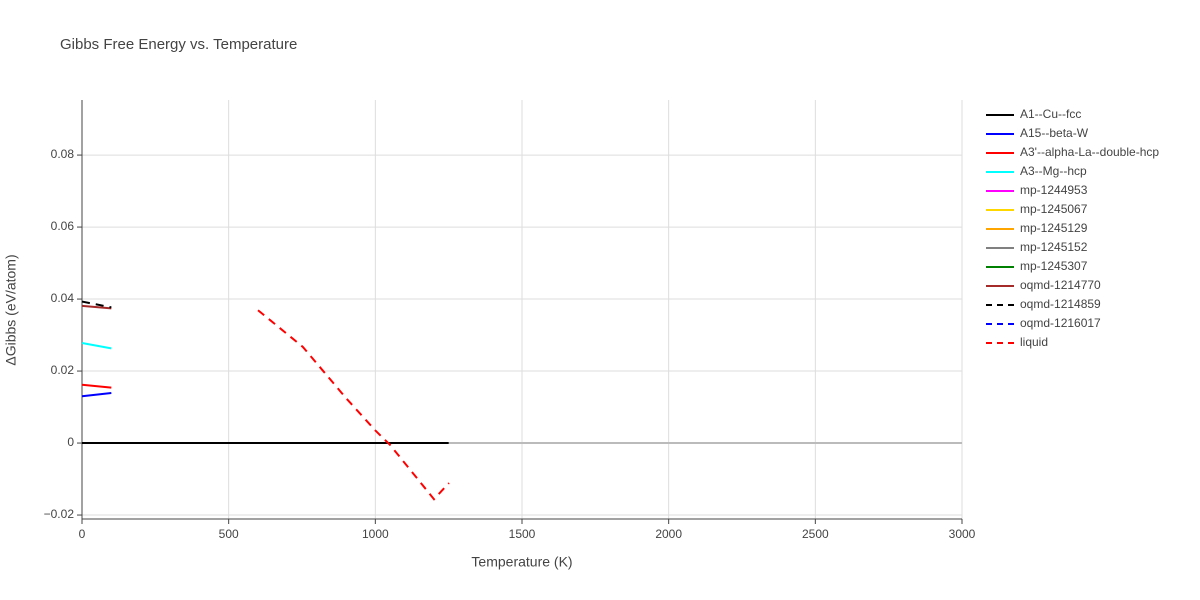  I want to click on y-axis-title: ΔGibbs (eV/atom), so click(11, 309).